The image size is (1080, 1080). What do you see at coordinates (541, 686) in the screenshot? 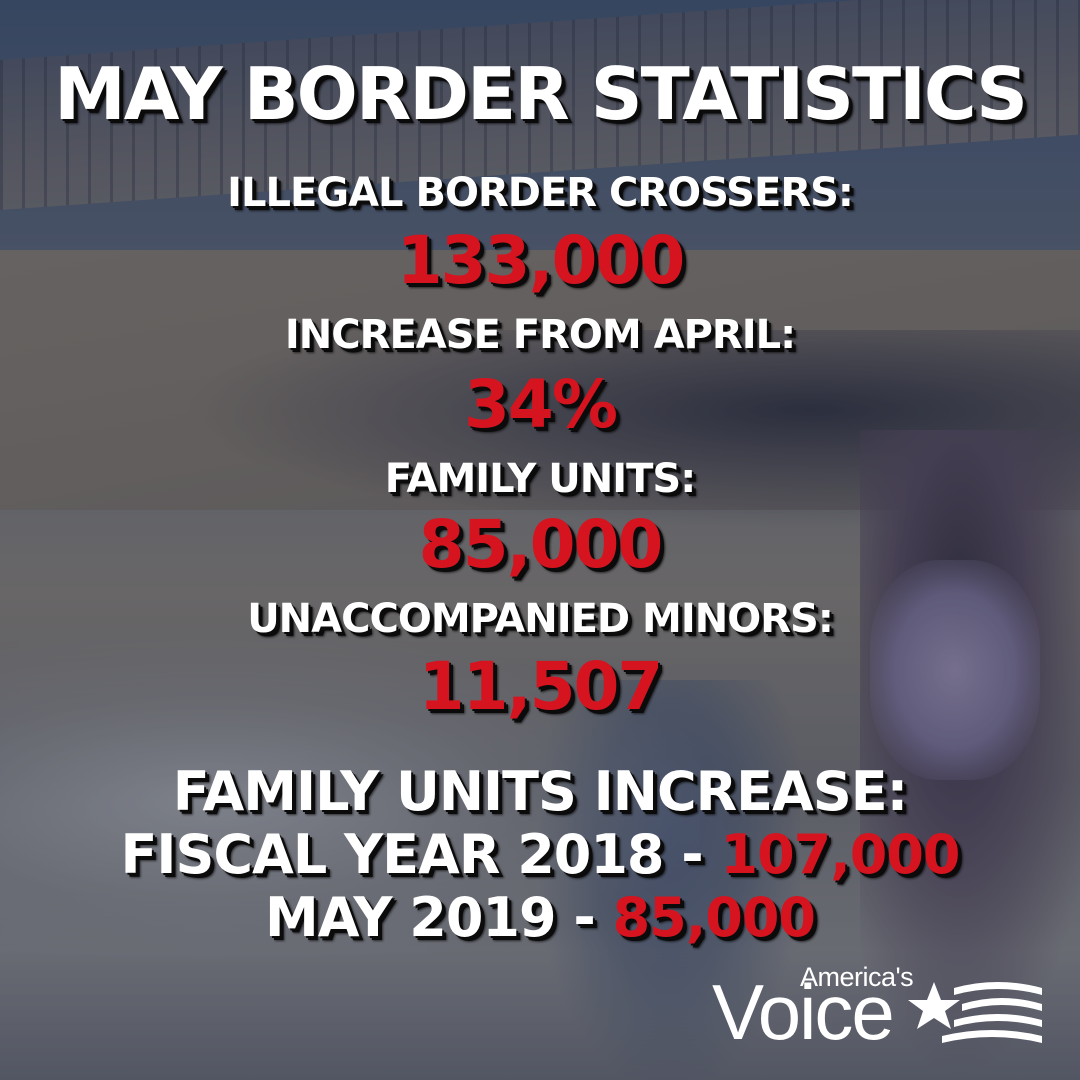
I see `stat-value-minors: 11,507` at bounding box center [541, 686].